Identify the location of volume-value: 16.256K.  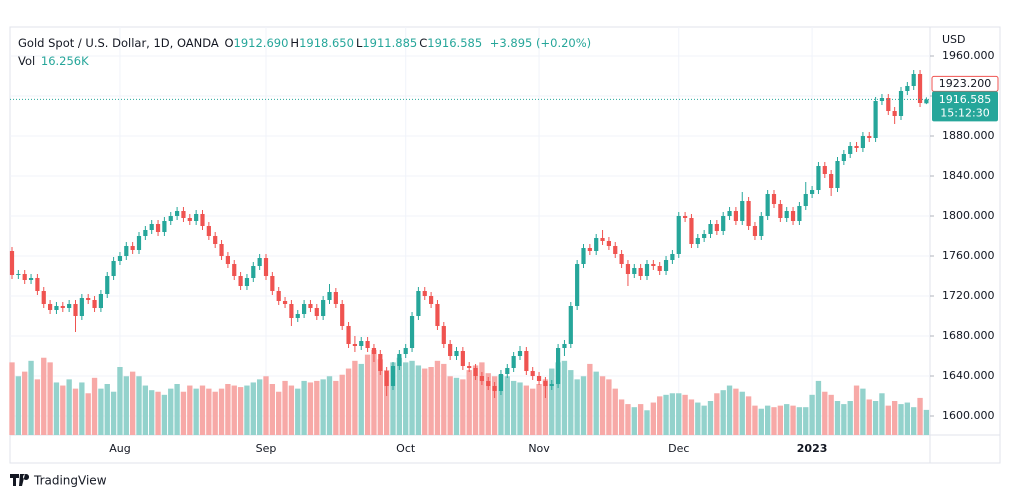
(64, 61).